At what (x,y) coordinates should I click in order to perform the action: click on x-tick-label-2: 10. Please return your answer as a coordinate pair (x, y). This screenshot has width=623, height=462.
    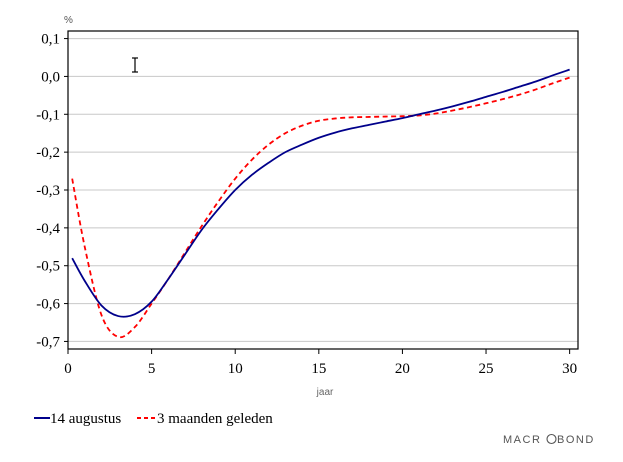
    Looking at the image, I should click on (235, 369).